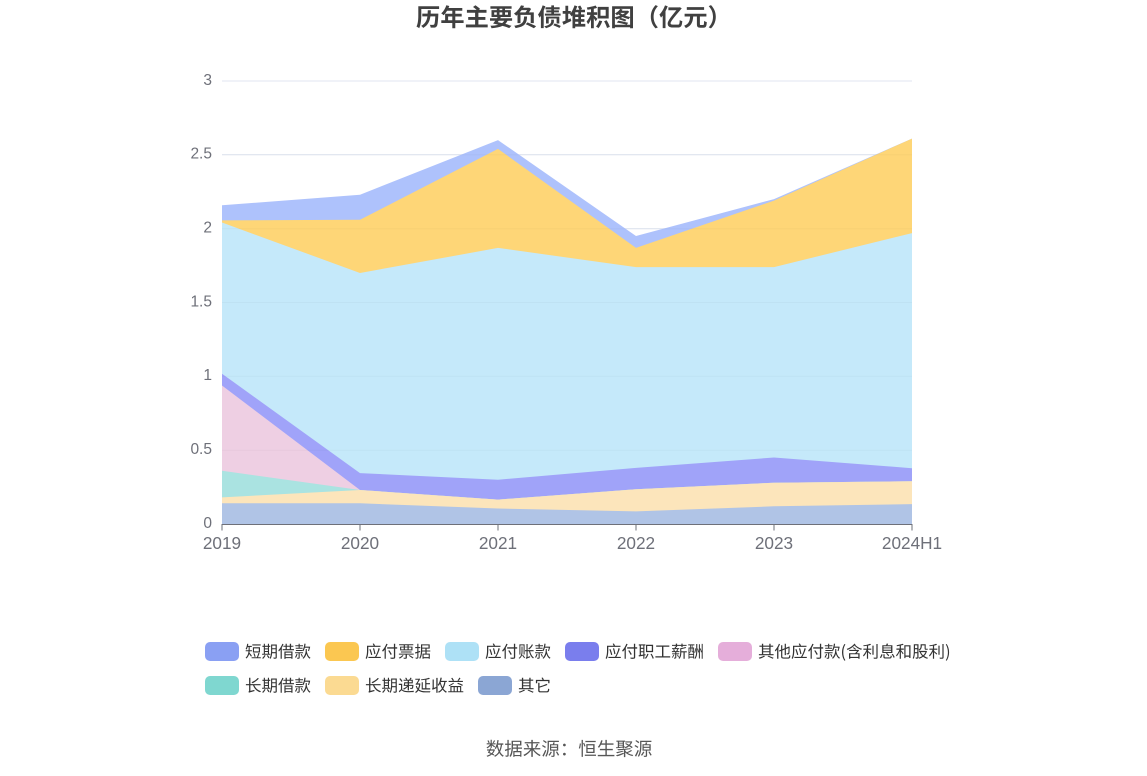 This screenshot has height=776, width=1147. What do you see at coordinates (201, 154) in the screenshot?
I see `svg-text: 2.5` at bounding box center [201, 154].